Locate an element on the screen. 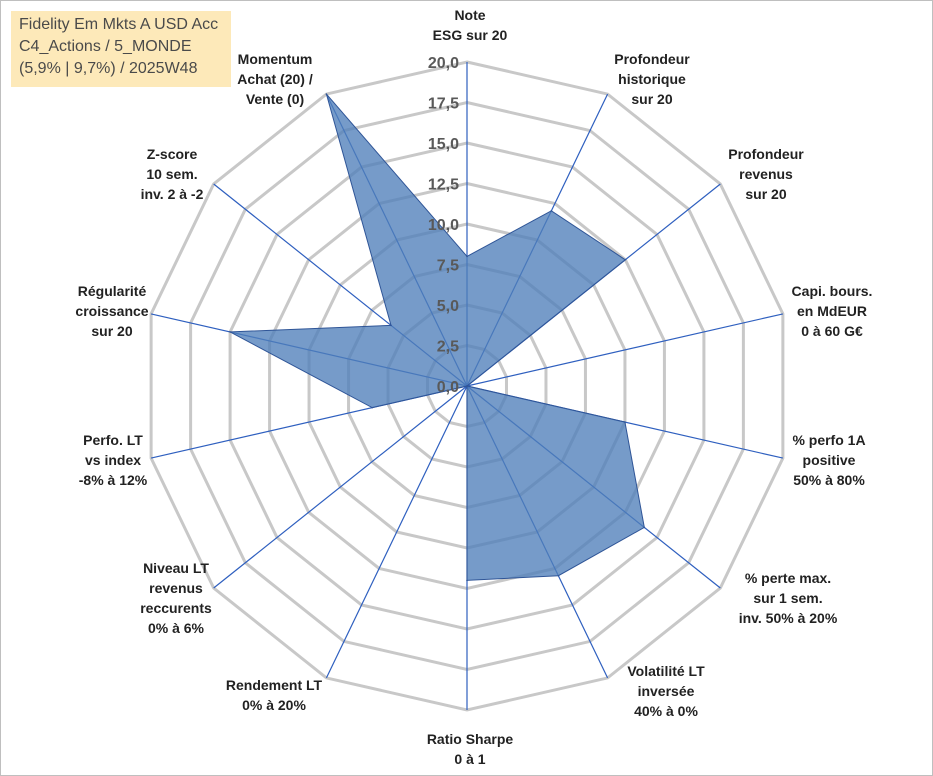  axis-label-3: Capi. bours. en MdEUR 0 à 60 G€ is located at coordinates (832, 311).